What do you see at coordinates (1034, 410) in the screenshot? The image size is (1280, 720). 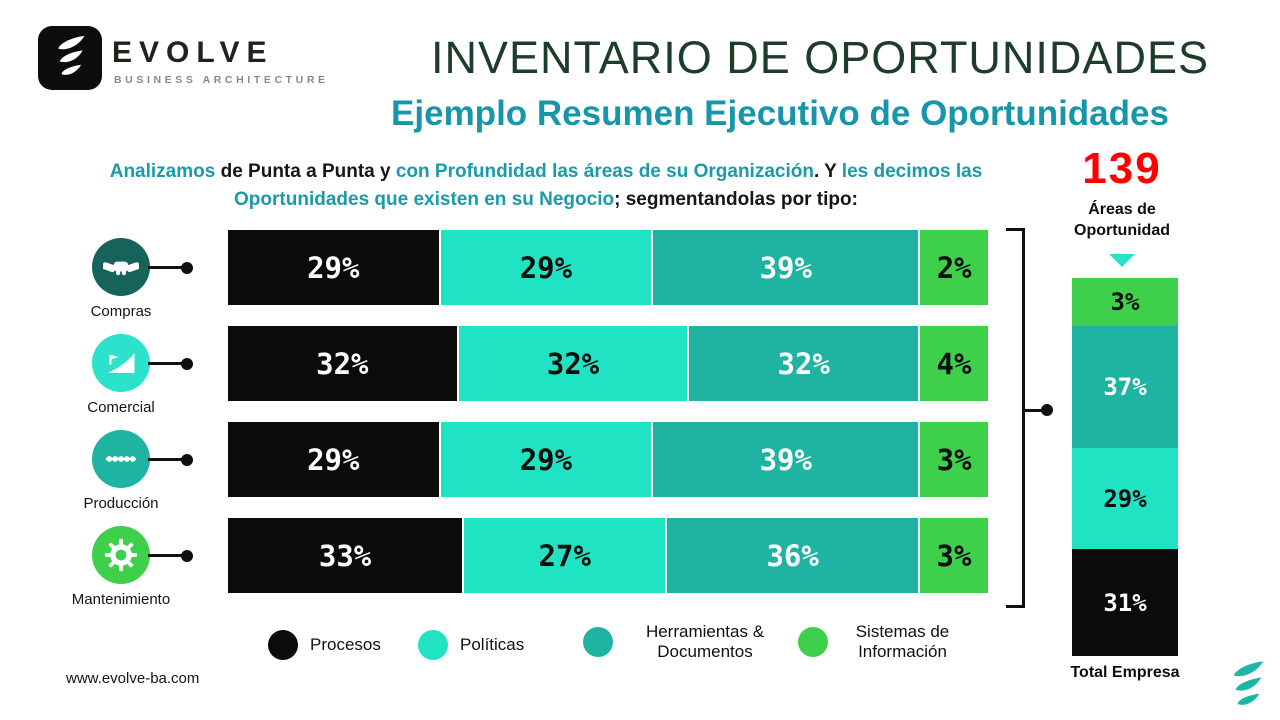 I see `bracket-connector` at bounding box center [1034, 410].